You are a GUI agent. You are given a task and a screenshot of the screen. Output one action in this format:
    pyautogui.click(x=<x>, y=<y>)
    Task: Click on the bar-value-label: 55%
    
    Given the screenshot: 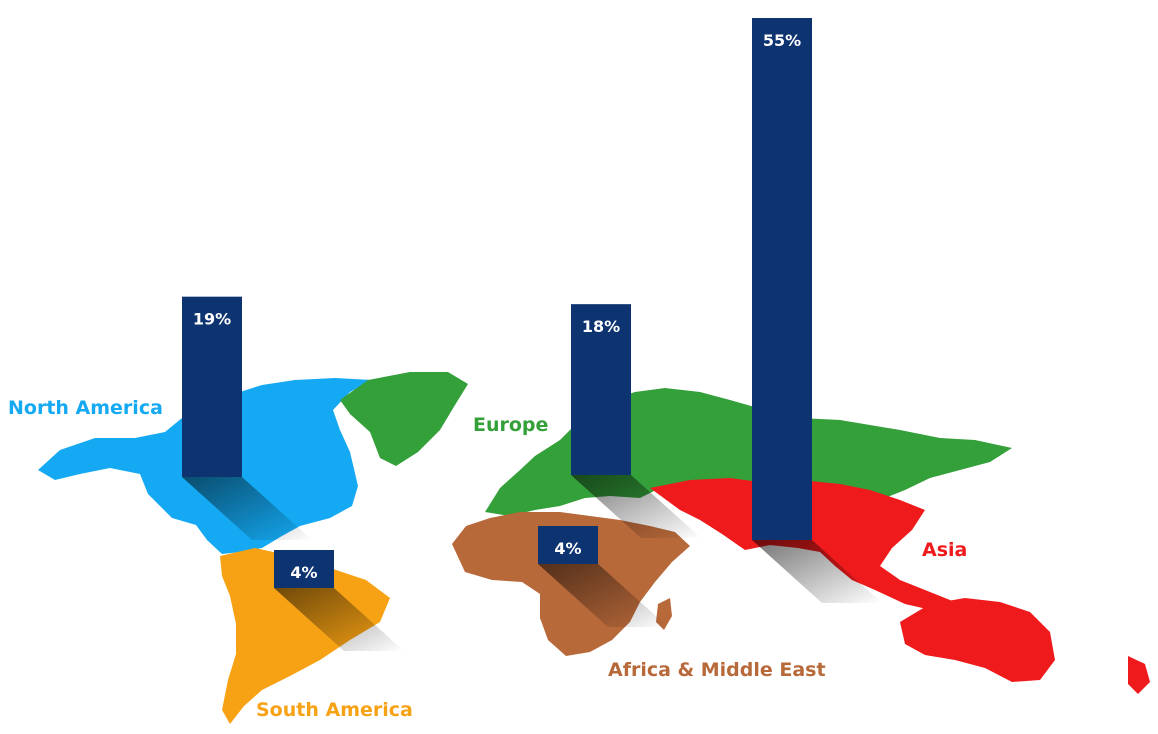 What is the action you would take?
    pyautogui.click(x=782, y=40)
    